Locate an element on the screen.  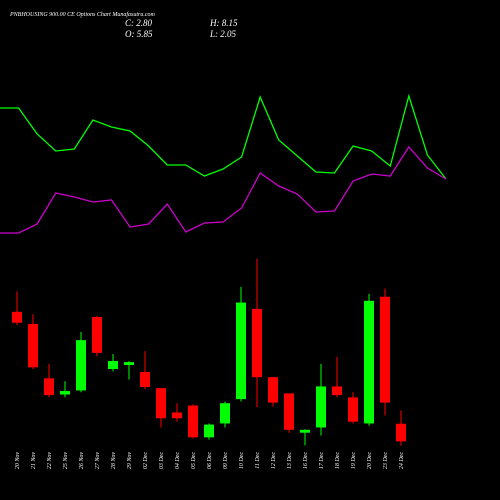
stat: H: 8.15 is located at coordinates (223, 23).